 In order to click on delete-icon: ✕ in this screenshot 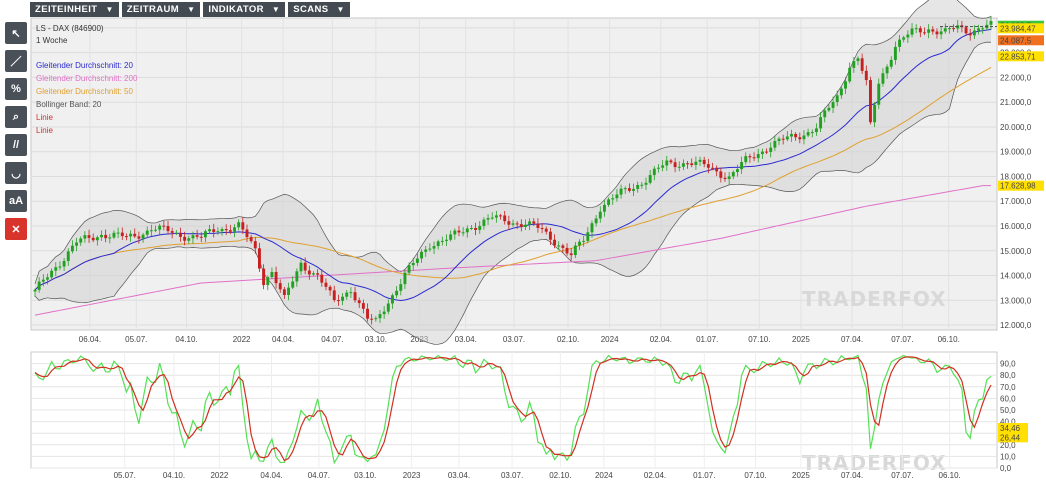, I will do `click(16, 229)`.